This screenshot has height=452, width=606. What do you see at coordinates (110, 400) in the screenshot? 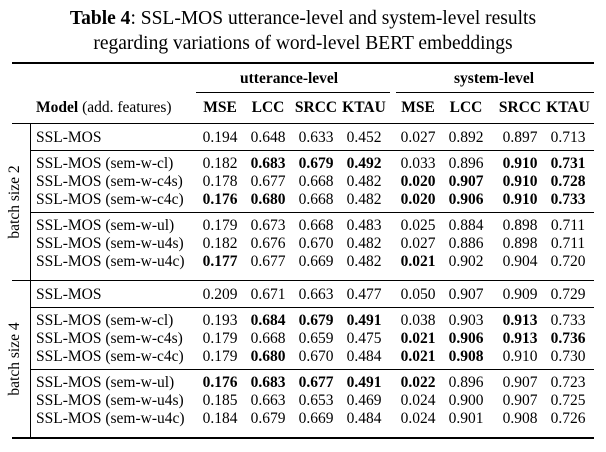
I see `model-name: SSL-MOS (sem-w-u4s)` at bounding box center [110, 400].